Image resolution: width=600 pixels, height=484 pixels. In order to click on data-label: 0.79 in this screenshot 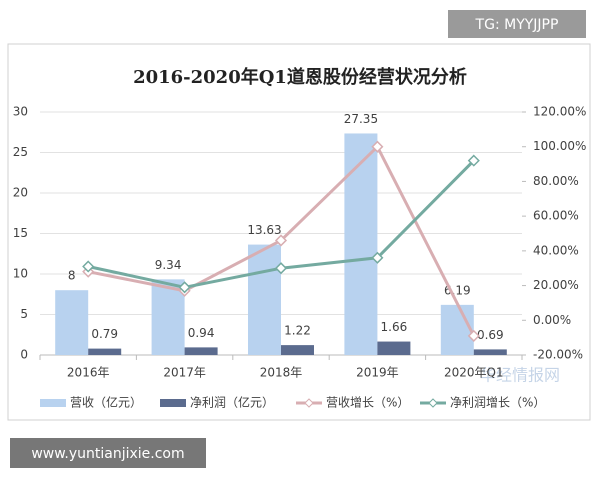, I will do `click(104, 334)`.